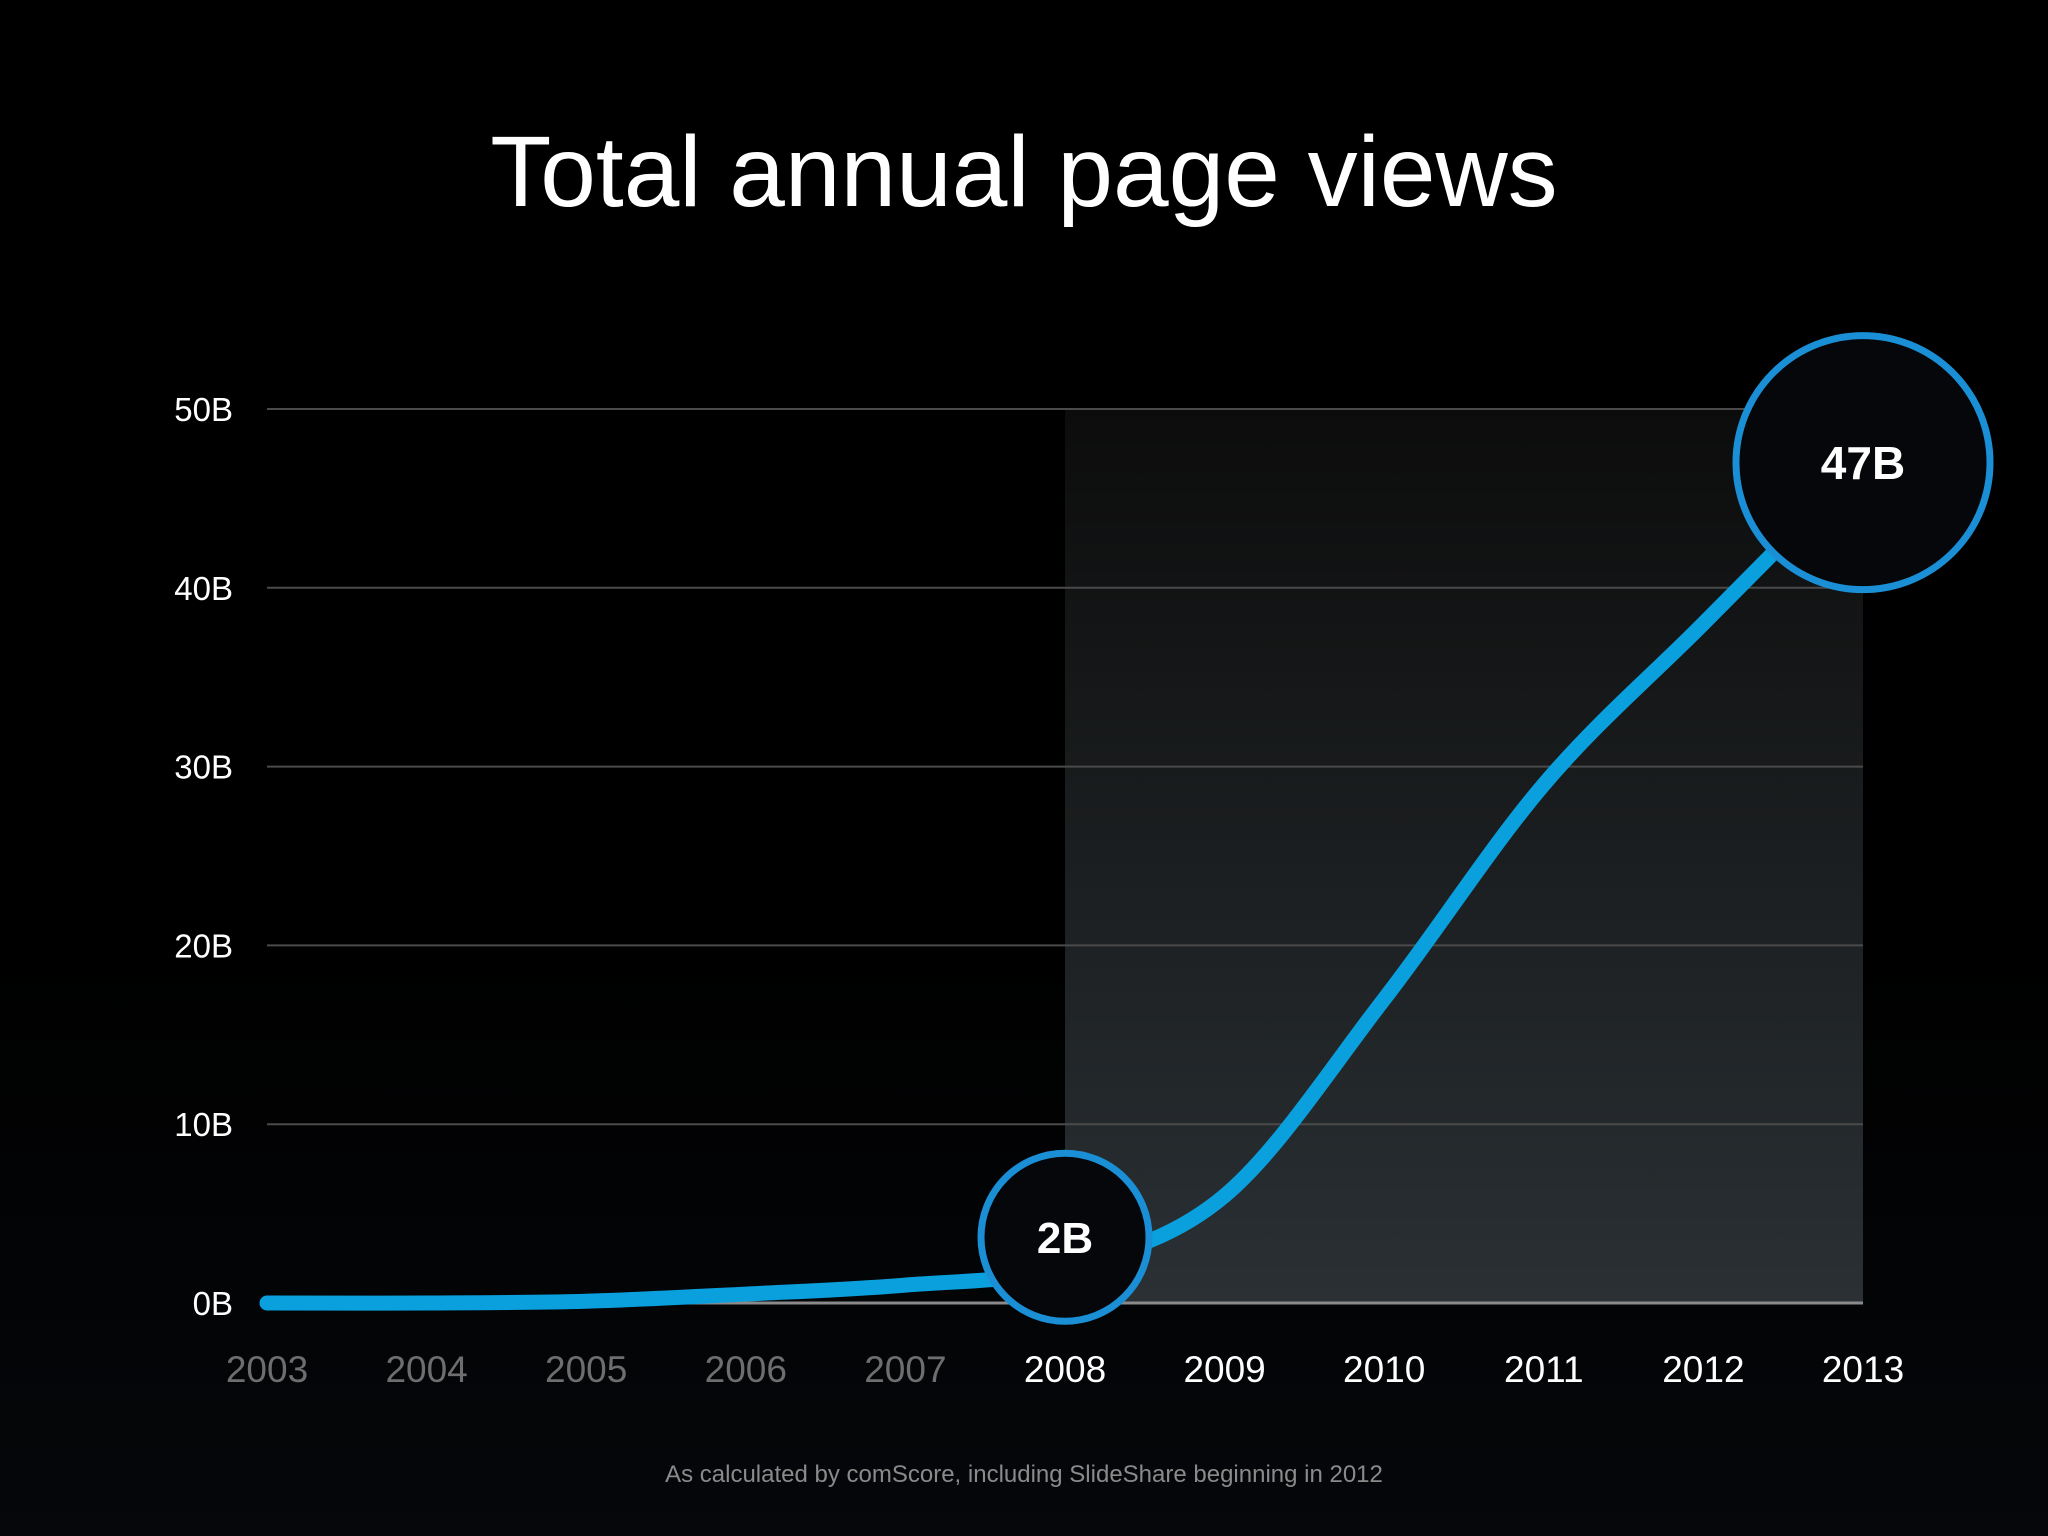 This screenshot has width=2048, height=1536. What do you see at coordinates (586, 1369) in the screenshot?
I see `x-tick-label: 2005` at bounding box center [586, 1369].